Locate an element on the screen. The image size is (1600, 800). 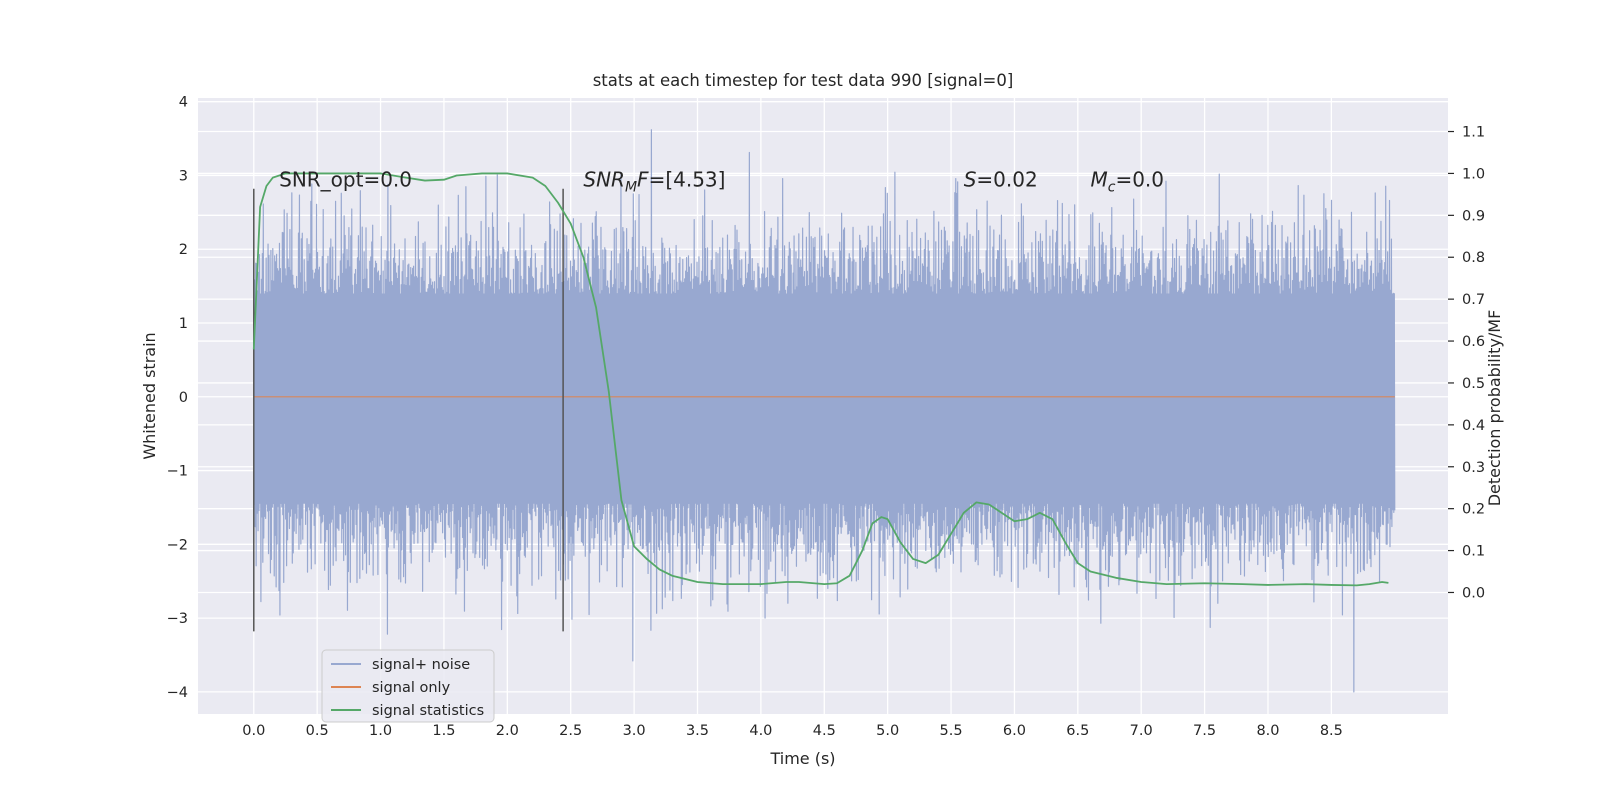
x-tick-label: 5.5 is located at coordinates (951, 731).